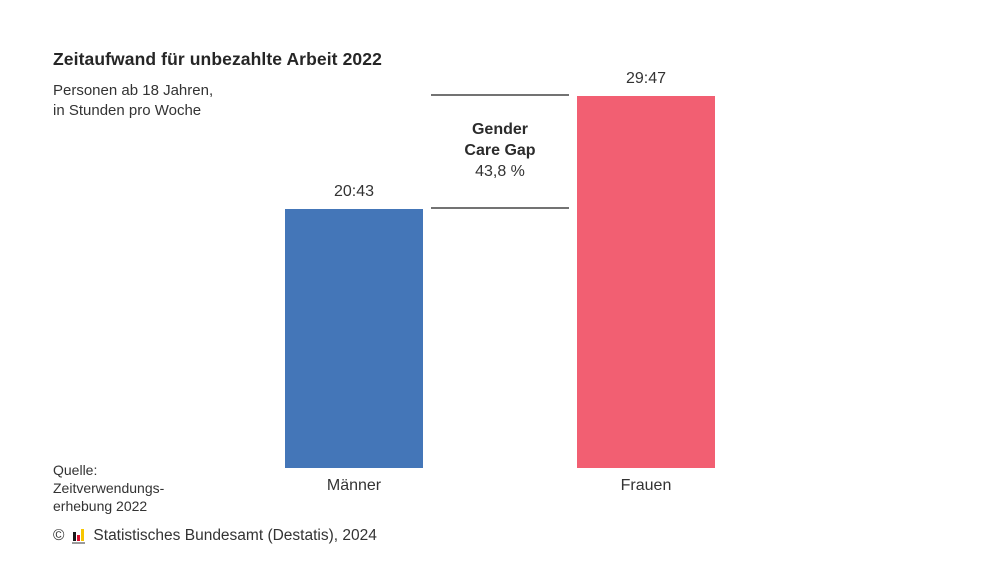 This screenshot has width=1000, height=563. What do you see at coordinates (499, 129) in the screenshot?
I see `gap-annotation-line1: Gender` at bounding box center [499, 129].